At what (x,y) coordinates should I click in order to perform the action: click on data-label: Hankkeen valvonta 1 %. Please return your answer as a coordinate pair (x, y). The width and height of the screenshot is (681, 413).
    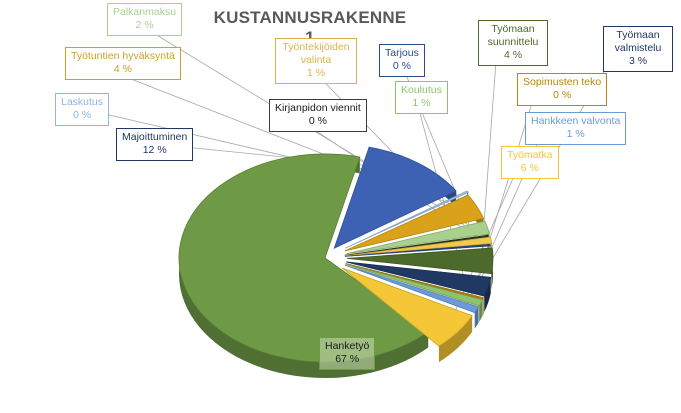
    Looking at the image, I should click on (576, 128).